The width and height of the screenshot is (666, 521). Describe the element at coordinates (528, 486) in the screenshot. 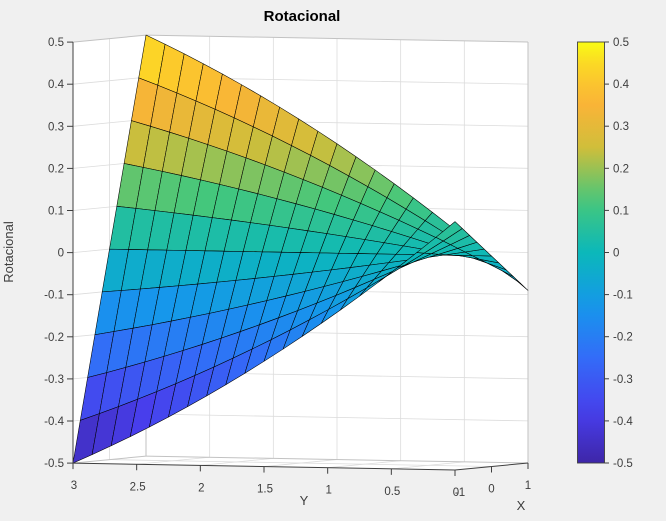

I see `x-tick-label: 1` at that location.